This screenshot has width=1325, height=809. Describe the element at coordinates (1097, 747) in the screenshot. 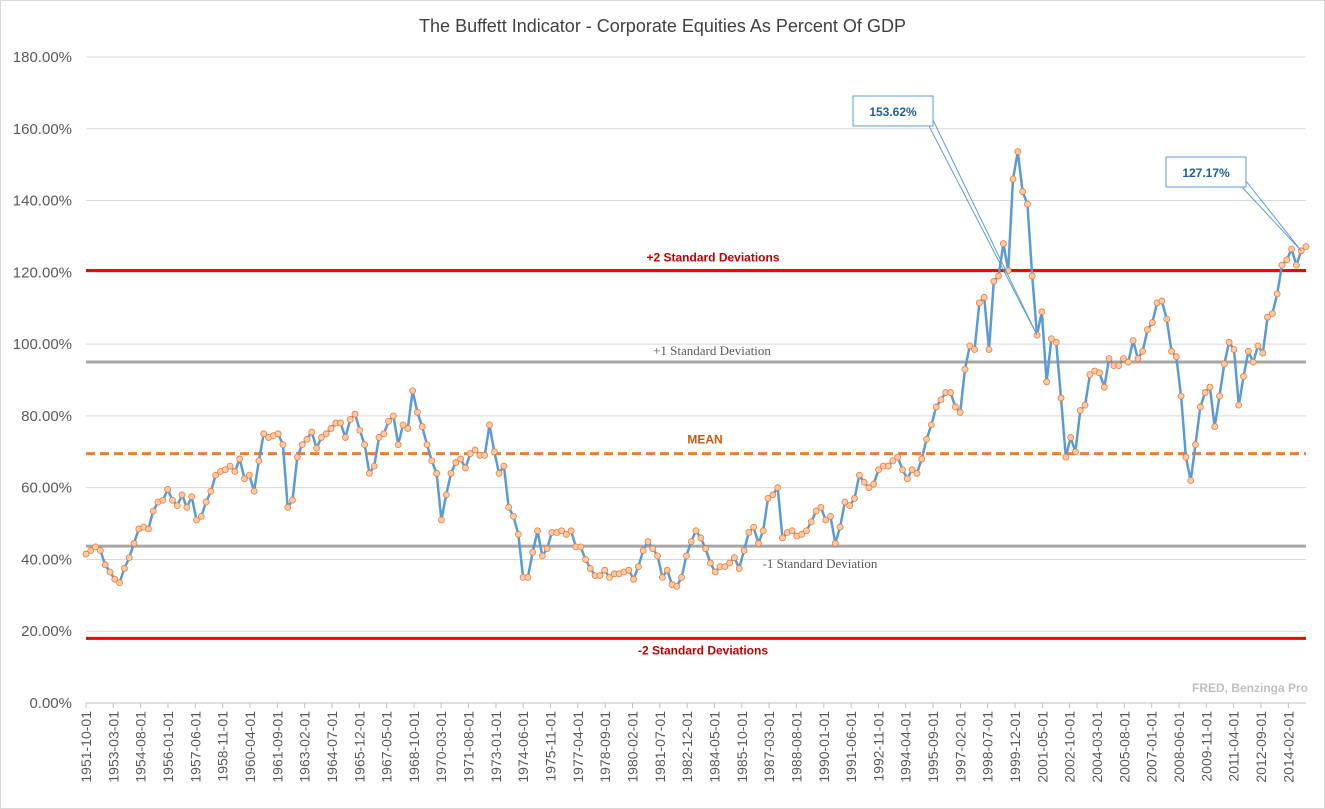

I see `x-tick-label: 2004-03-01` at that location.